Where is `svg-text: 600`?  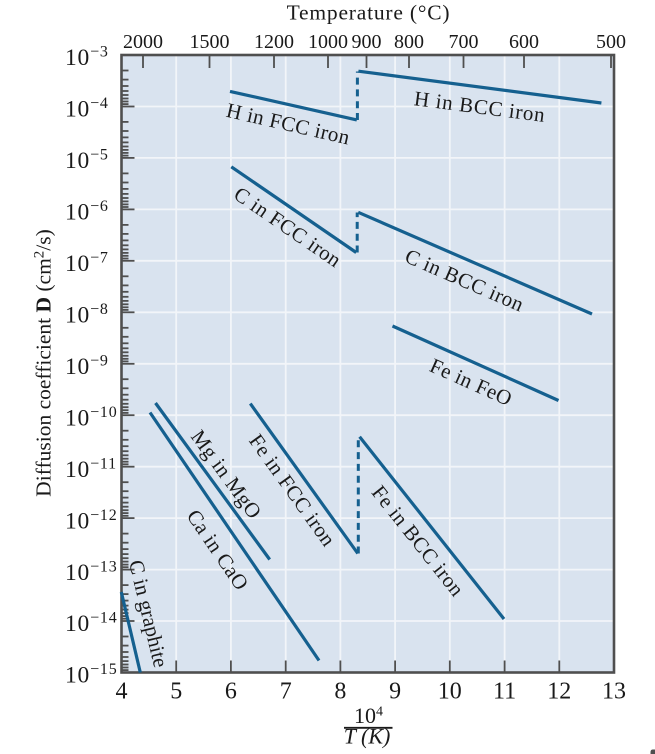
svg-text: 600 is located at coordinates (524, 42).